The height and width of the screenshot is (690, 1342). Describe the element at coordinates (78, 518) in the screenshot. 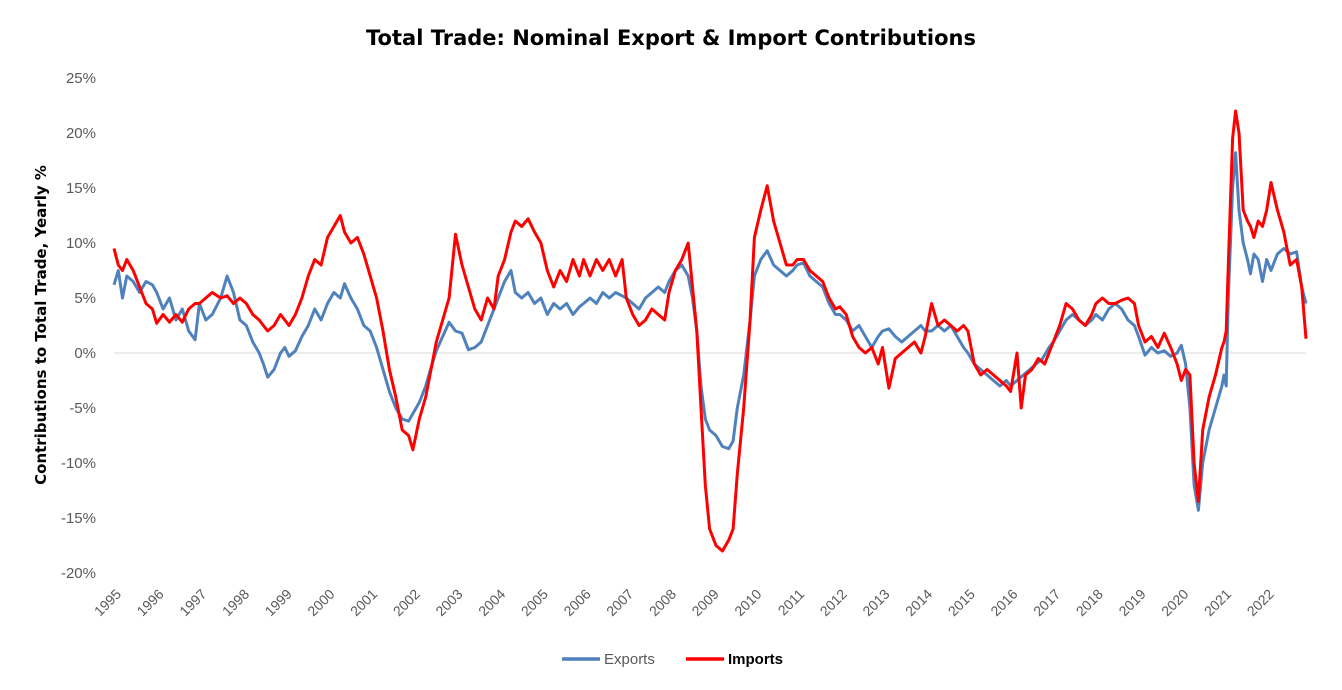

I see `y-tick-label: -15%` at that location.